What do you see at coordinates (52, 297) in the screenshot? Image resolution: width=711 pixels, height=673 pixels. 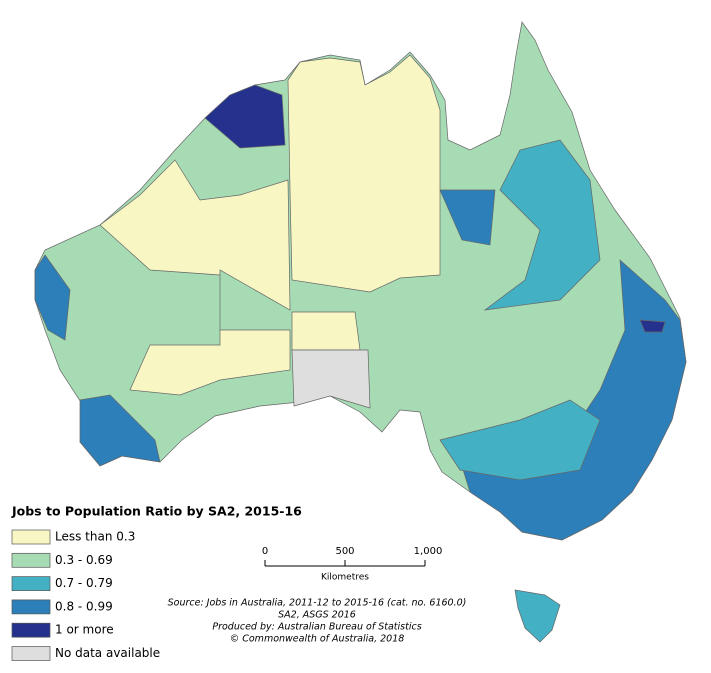 I see `region-blue-west` at bounding box center [52, 297].